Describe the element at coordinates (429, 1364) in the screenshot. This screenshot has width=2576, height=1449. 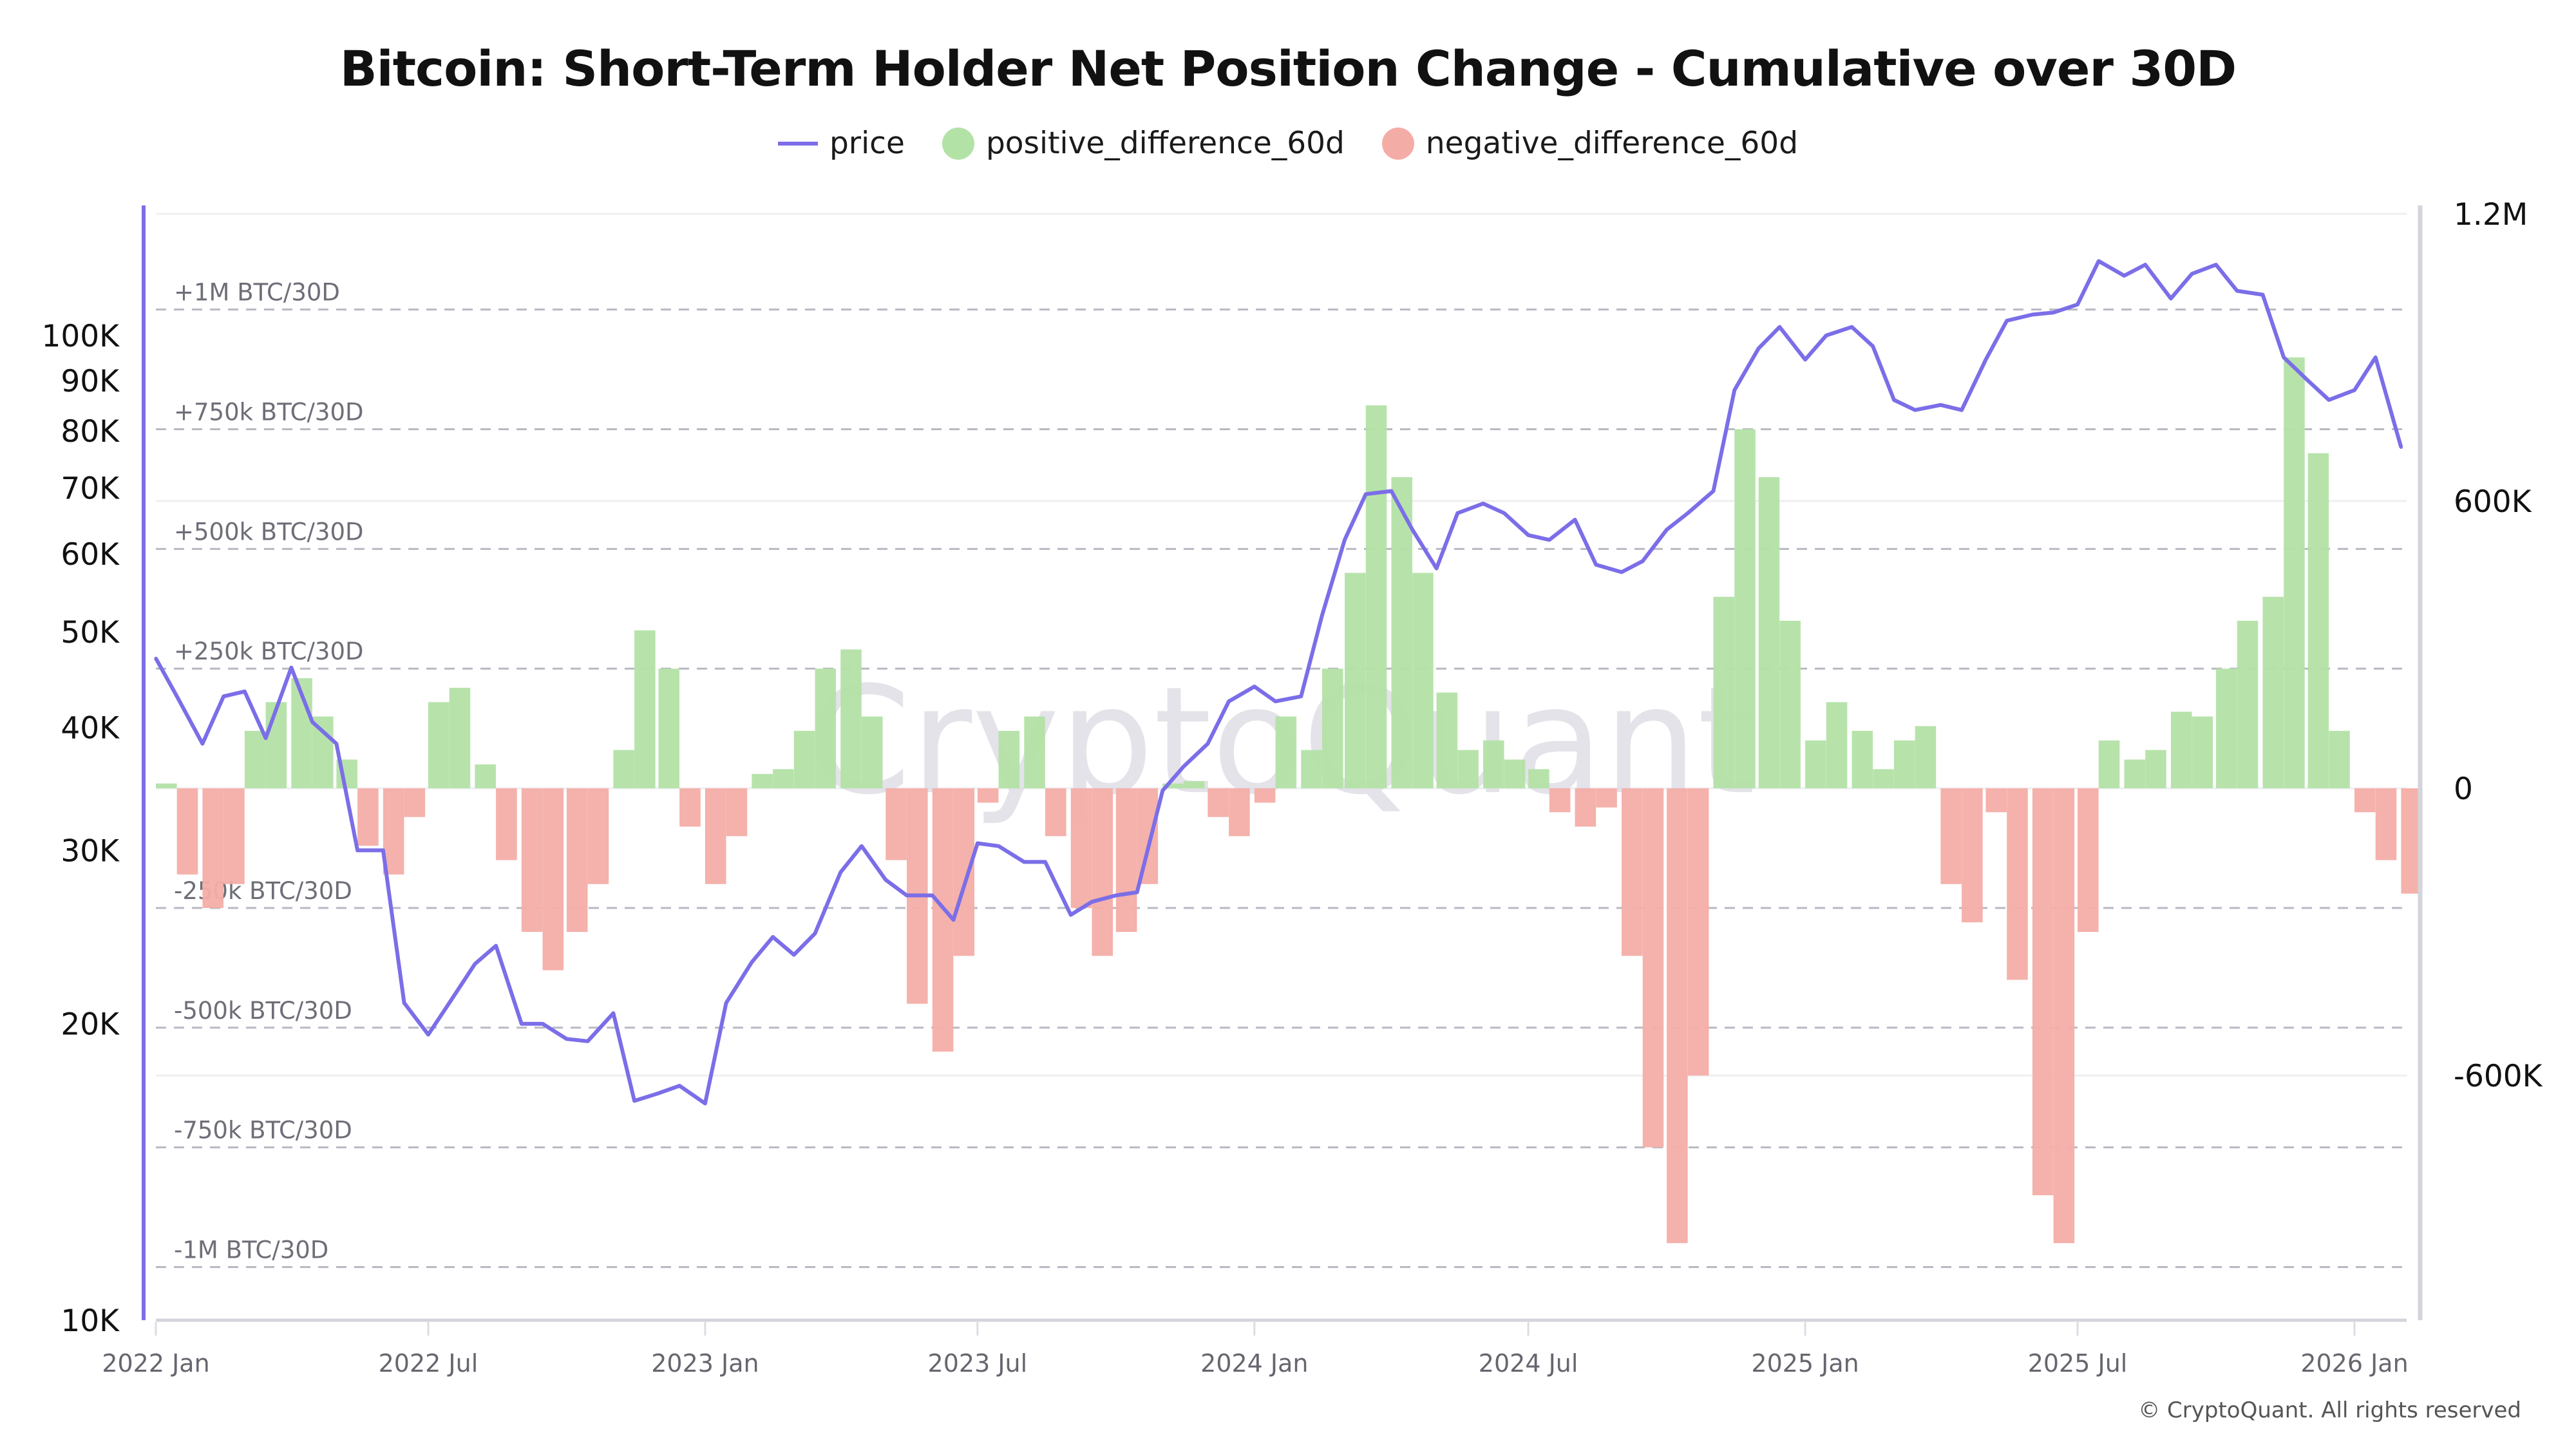
I see `x-tick-label-1: 2022 Jul` at that location.